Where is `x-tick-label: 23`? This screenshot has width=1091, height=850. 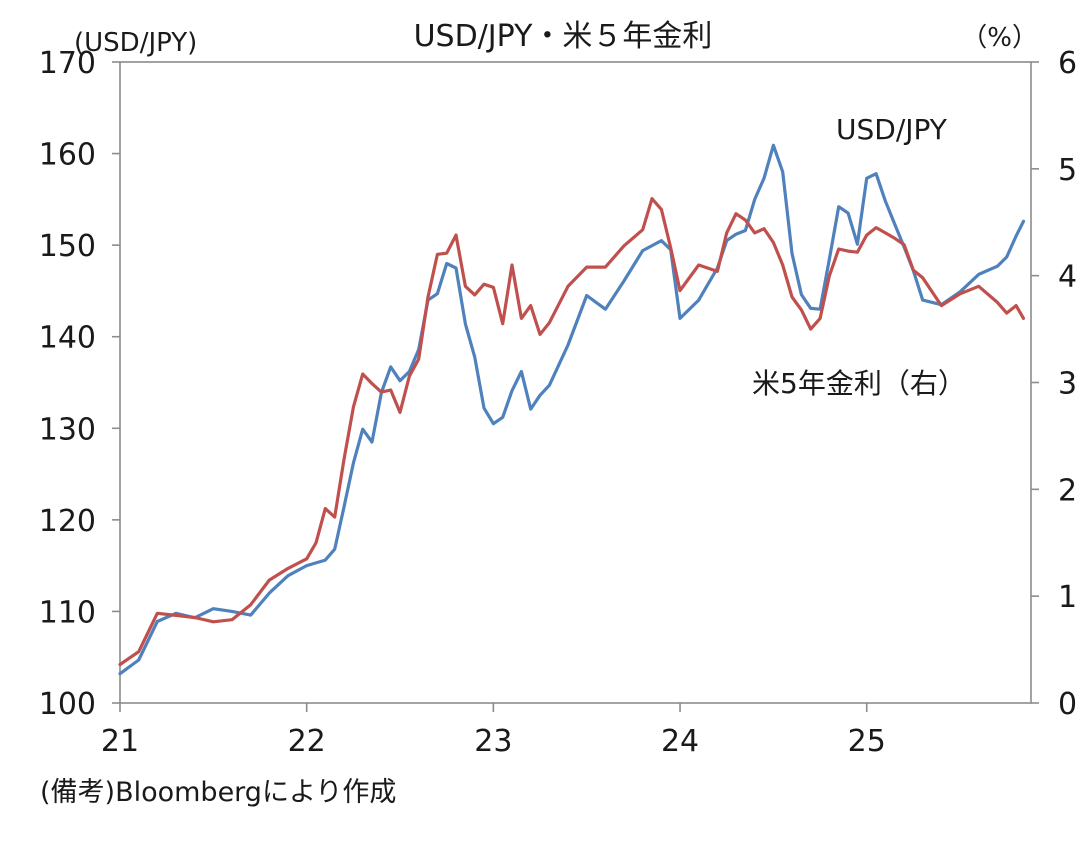 x-tick-label: 23 is located at coordinates (493, 741).